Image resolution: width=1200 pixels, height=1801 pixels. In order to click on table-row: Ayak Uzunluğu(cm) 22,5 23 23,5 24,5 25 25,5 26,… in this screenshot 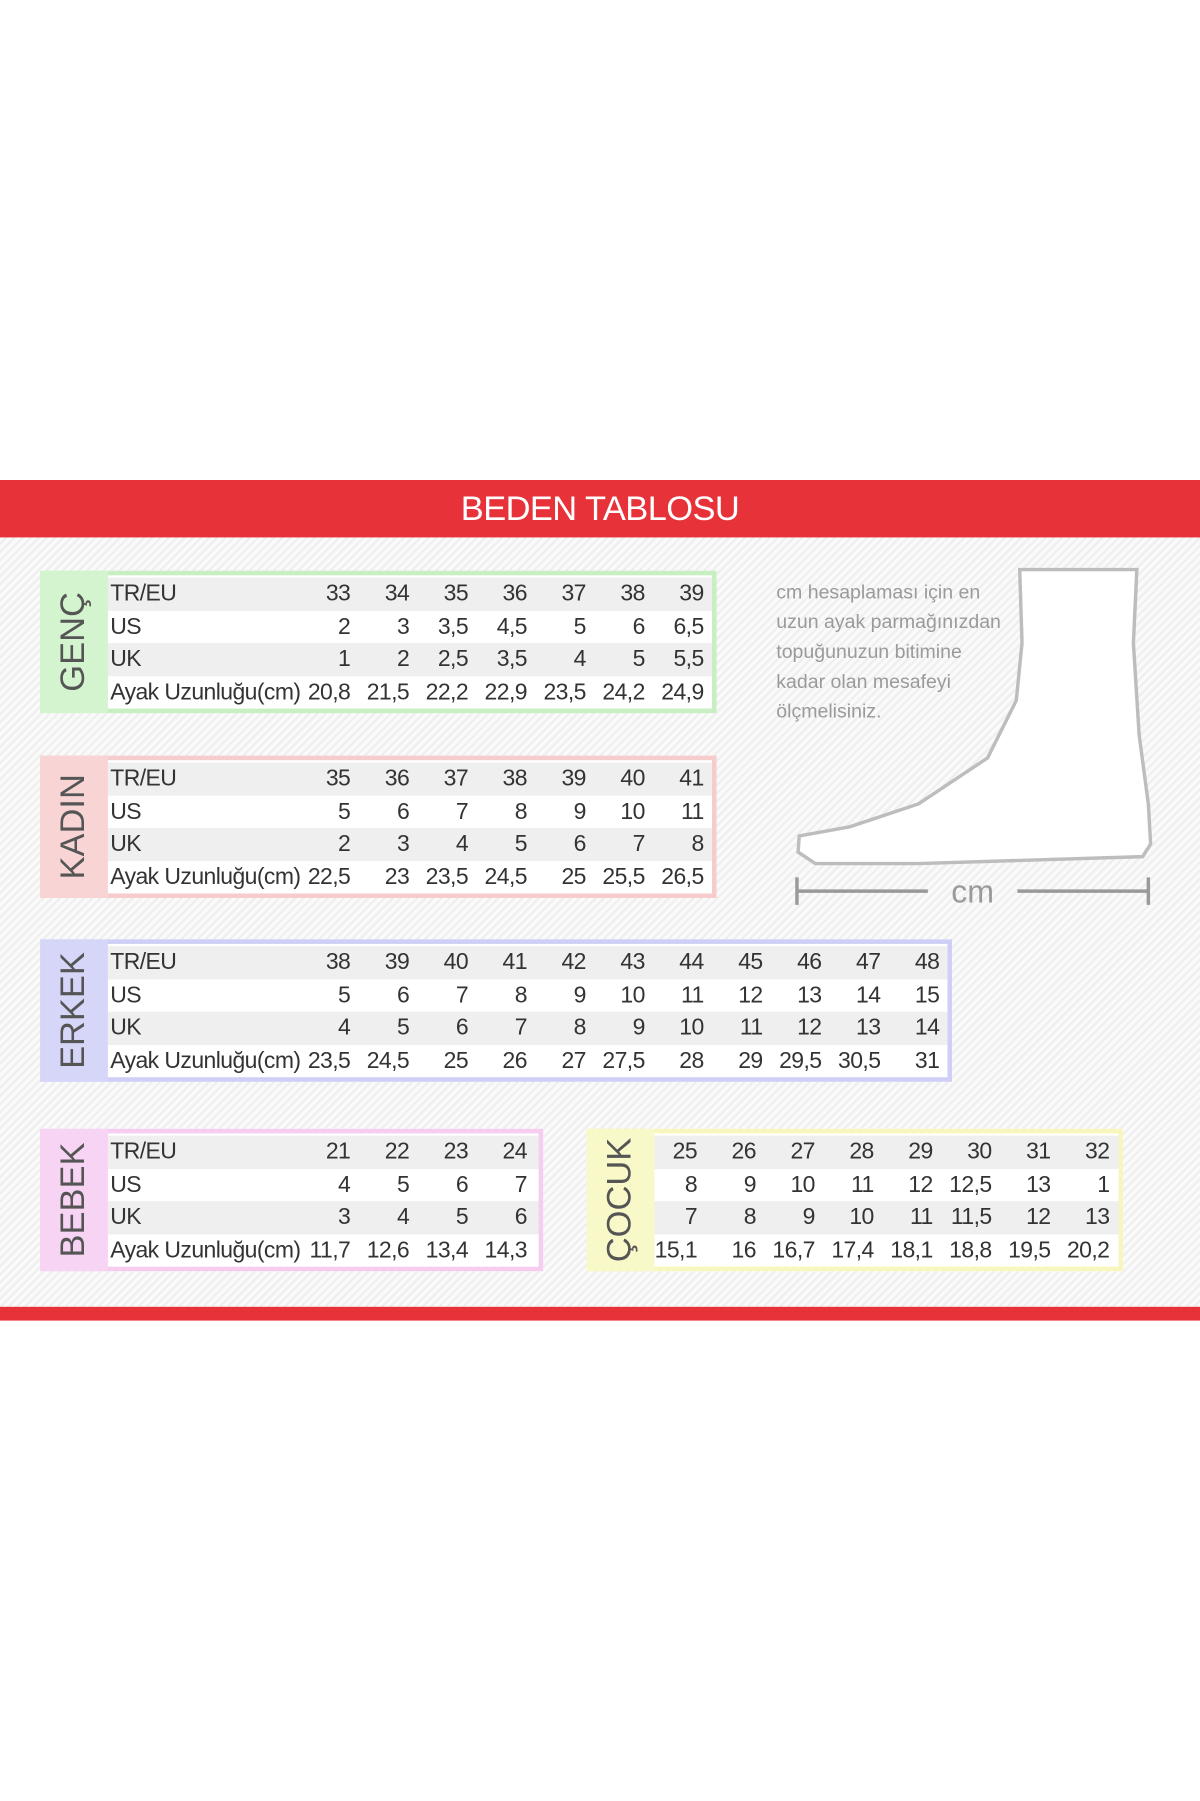, I will do `click(409, 877)`.